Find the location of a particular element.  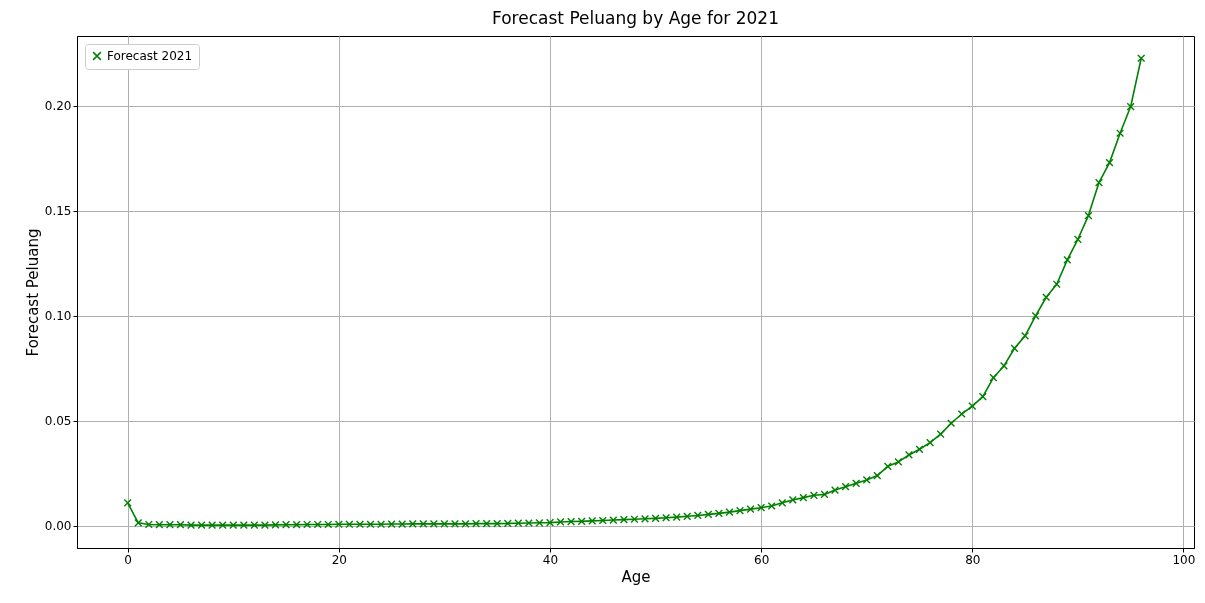

y-tick-label: 0.05 is located at coordinates (58, 421).